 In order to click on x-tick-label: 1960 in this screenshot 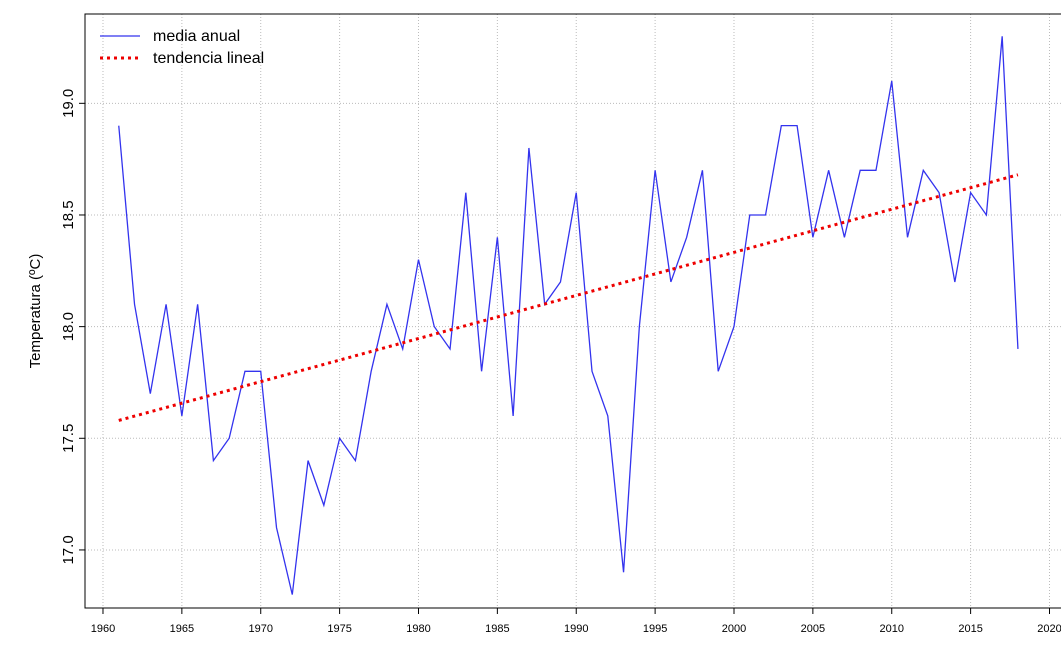, I will do `click(103, 629)`.